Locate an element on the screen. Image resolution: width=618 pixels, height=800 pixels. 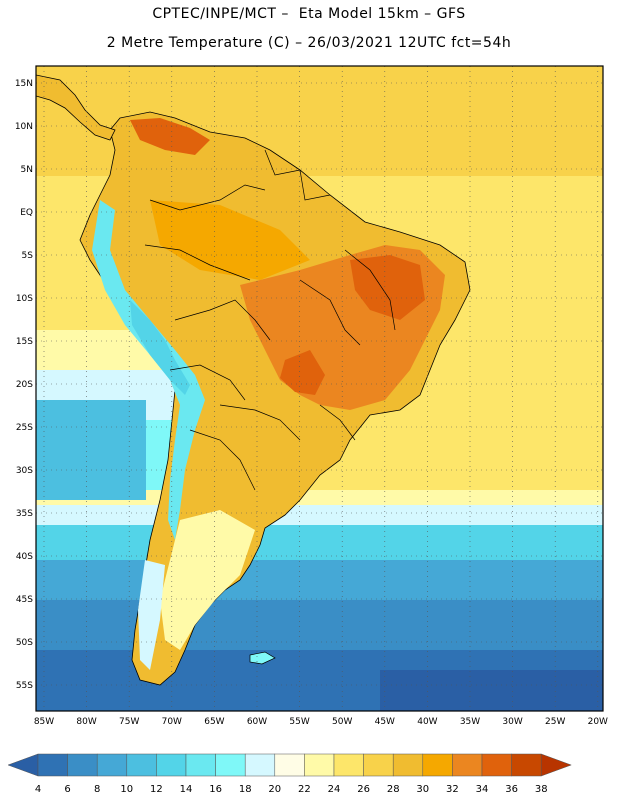
colorbar: 4 6 8 10 12 14 16 18 20 22 24 26 28 30 32 34 36 38 is located at coordinates (289, 774).